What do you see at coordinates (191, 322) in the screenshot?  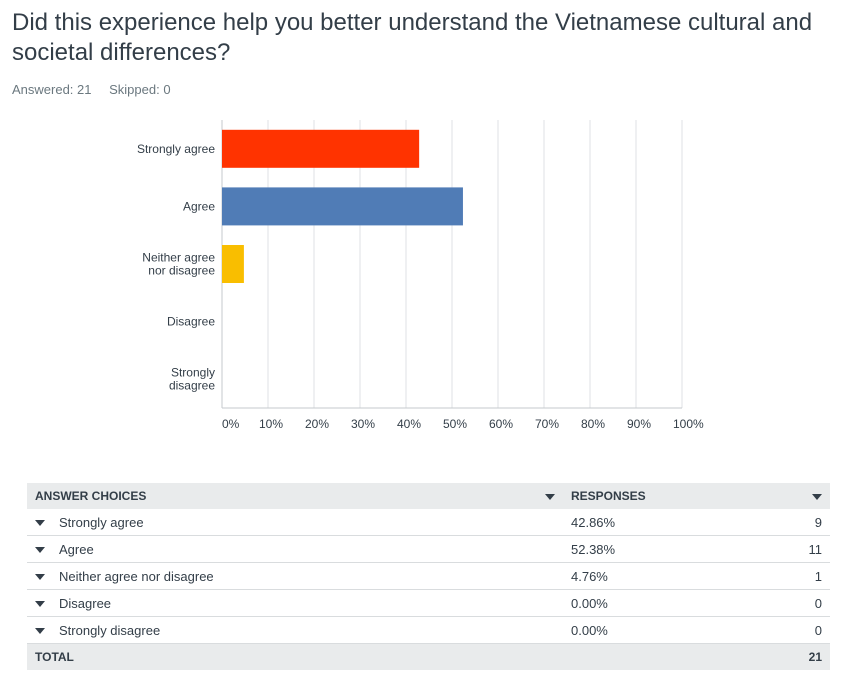 I see `category-label: Disagree` at bounding box center [191, 322].